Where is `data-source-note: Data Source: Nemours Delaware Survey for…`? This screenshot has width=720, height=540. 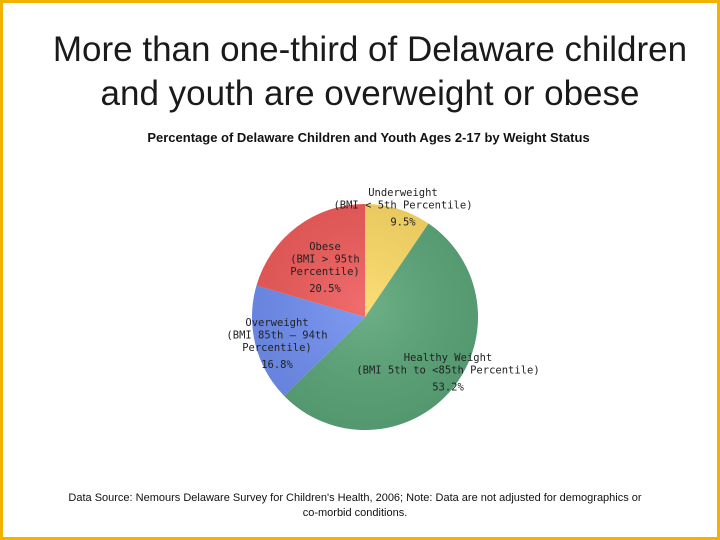
data-source-note: Data Source: Nemours Delaware Survey for… is located at coordinates (355, 505).